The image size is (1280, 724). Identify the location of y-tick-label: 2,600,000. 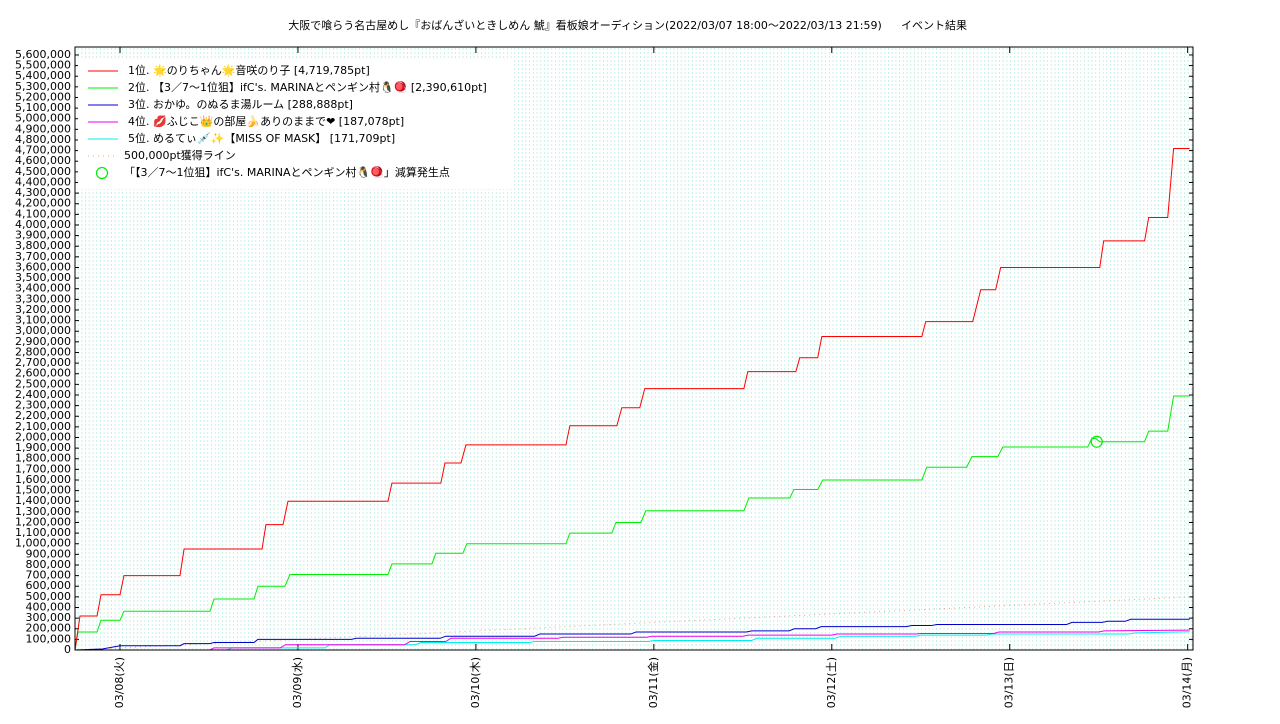
(43, 373).